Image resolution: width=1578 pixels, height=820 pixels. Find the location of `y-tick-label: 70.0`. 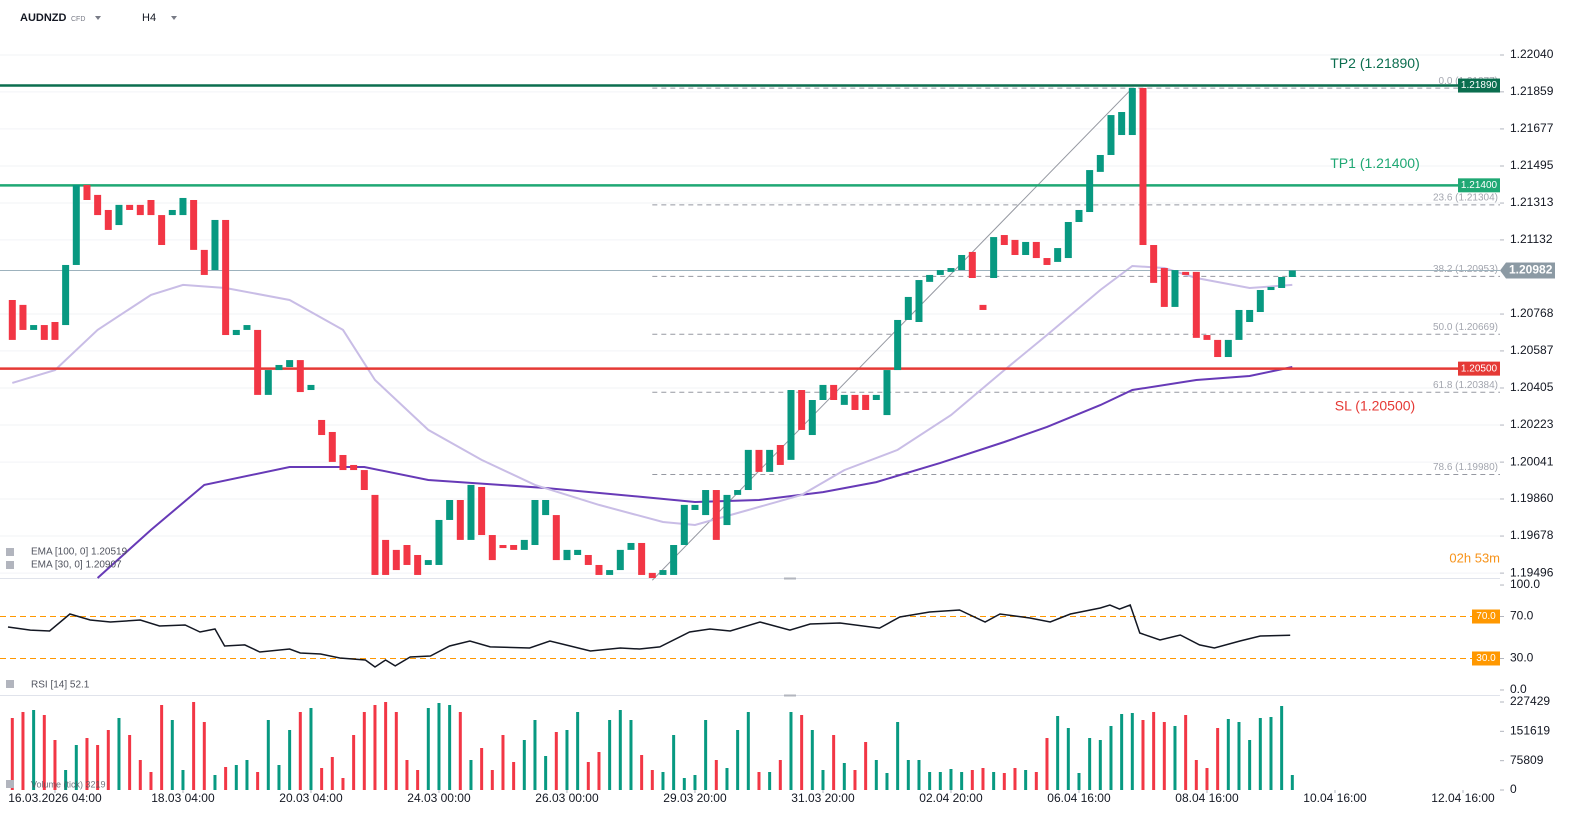

y-tick-label: 70.0 is located at coordinates (1522, 616).